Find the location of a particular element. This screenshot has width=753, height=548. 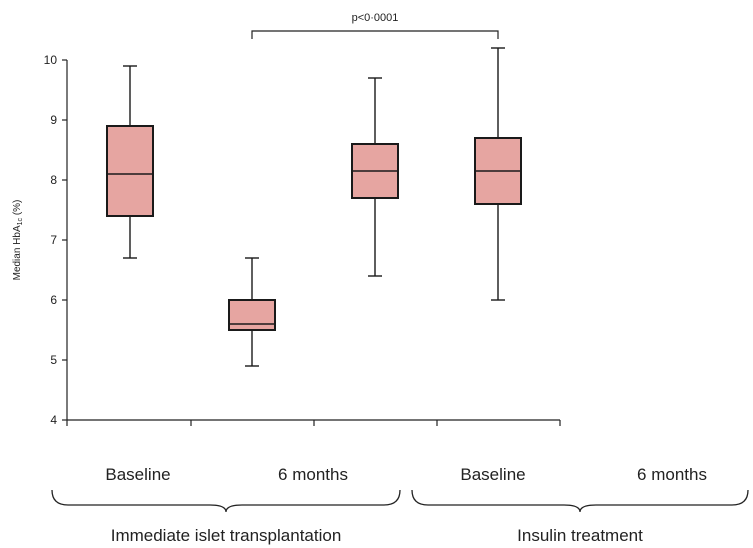

y-tick-label: 7 is located at coordinates (53, 240).